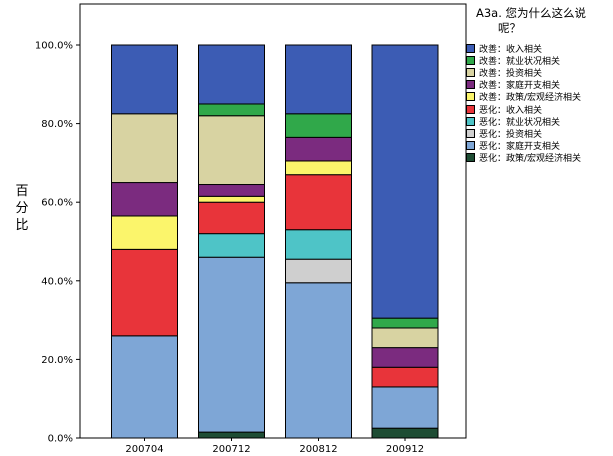 The width and height of the screenshot is (613, 456). I want to click on legend-label: 改善：家庭开支相关, so click(520, 86).